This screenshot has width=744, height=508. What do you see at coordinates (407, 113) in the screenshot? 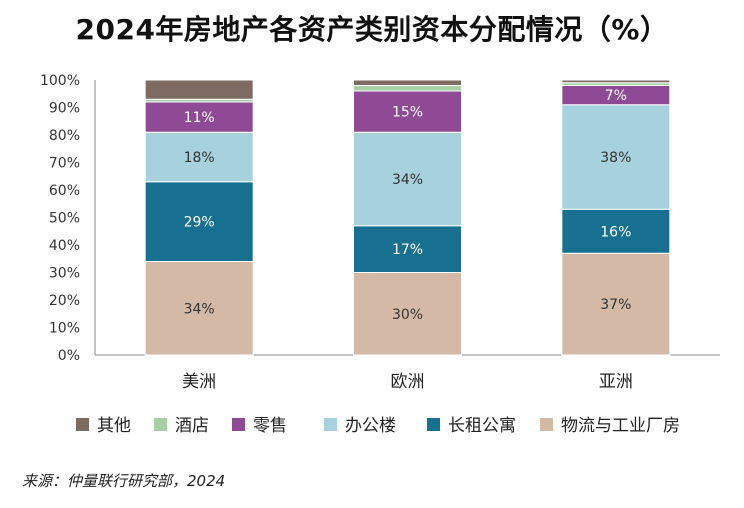
I see `data-label: 15%` at bounding box center [407, 113].